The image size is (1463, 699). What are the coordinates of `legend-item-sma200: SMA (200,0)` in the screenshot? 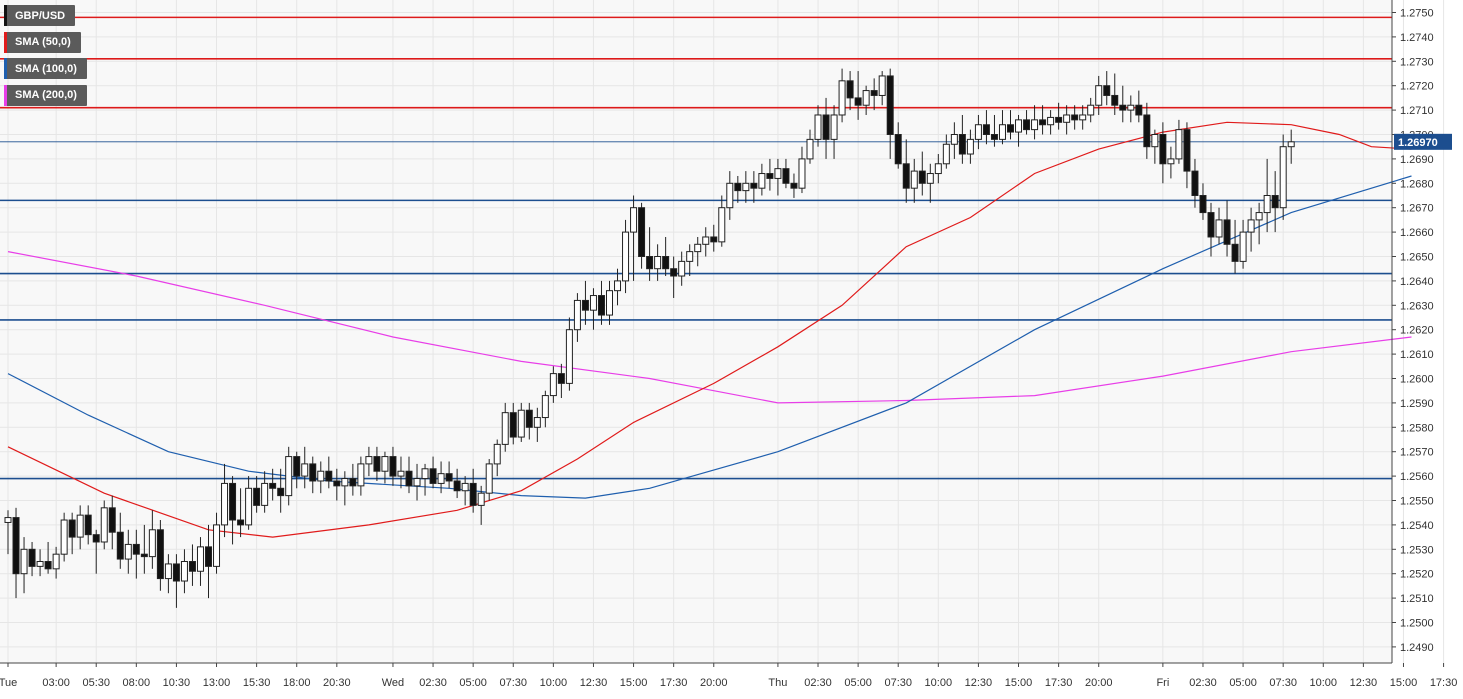 It's located at (45, 95).